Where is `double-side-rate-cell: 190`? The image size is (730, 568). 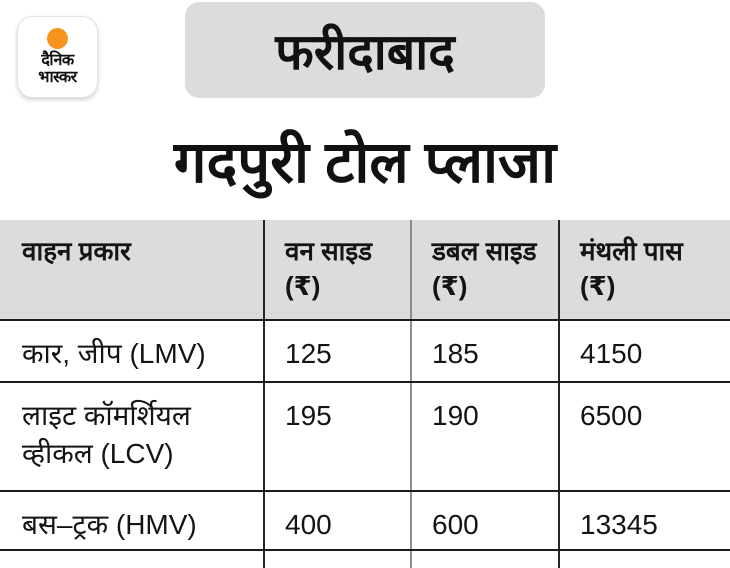
double-side-rate-cell: 190 is located at coordinates (484, 436).